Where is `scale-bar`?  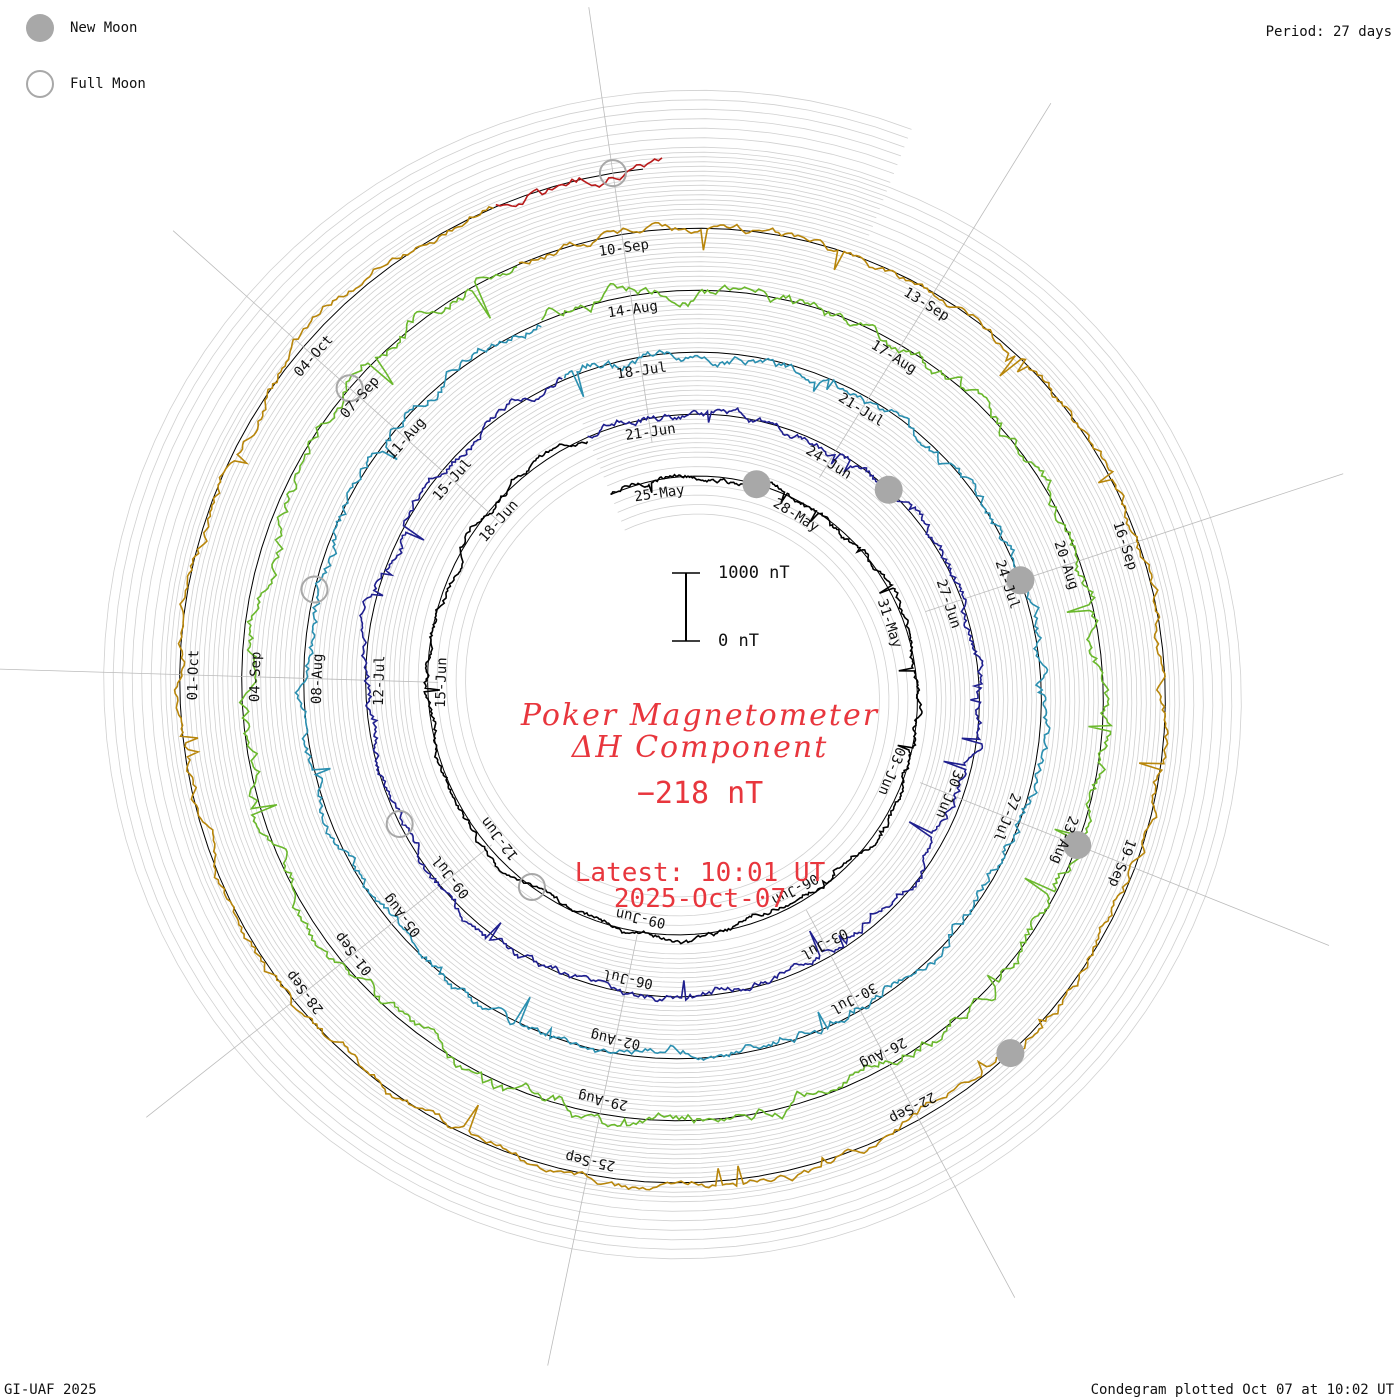
scale-bar is located at coordinates (686, 607).